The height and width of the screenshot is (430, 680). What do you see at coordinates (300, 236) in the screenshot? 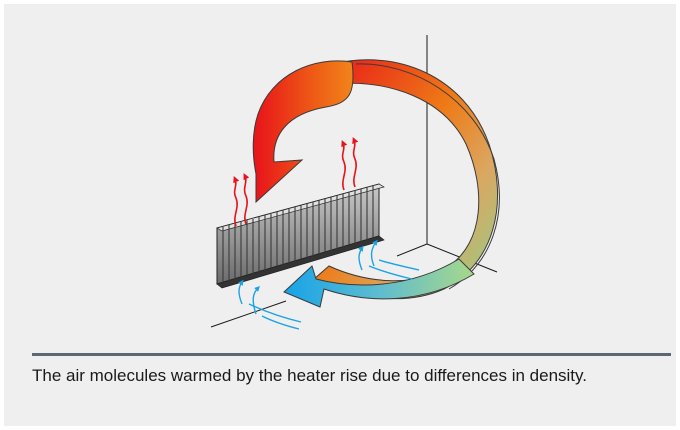
I see `radiator-icon` at bounding box center [300, 236].